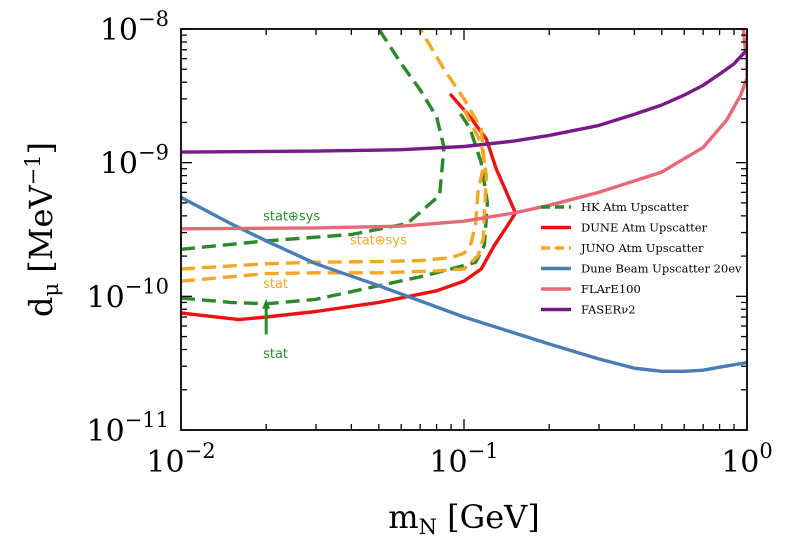 This screenshot has width=789, height=551. What do you see at coordinates (644, 228) in the screenshot?
I see `legend-label-dune-atm-upscatter: DUNE Atm Upscatter` at bounding box center [644, 228].